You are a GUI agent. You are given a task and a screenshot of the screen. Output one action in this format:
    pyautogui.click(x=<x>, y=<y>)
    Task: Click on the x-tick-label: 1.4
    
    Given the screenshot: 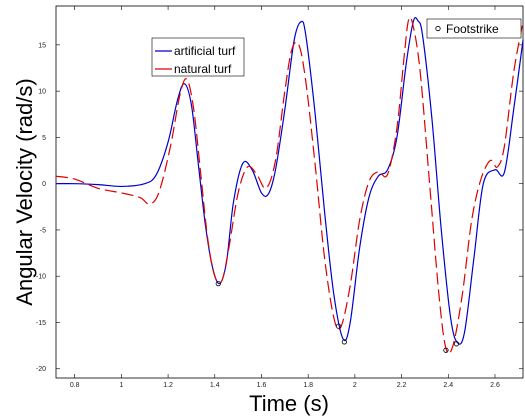 What is the action you would take?
    pyautogui.click(x=215, y=385)
    